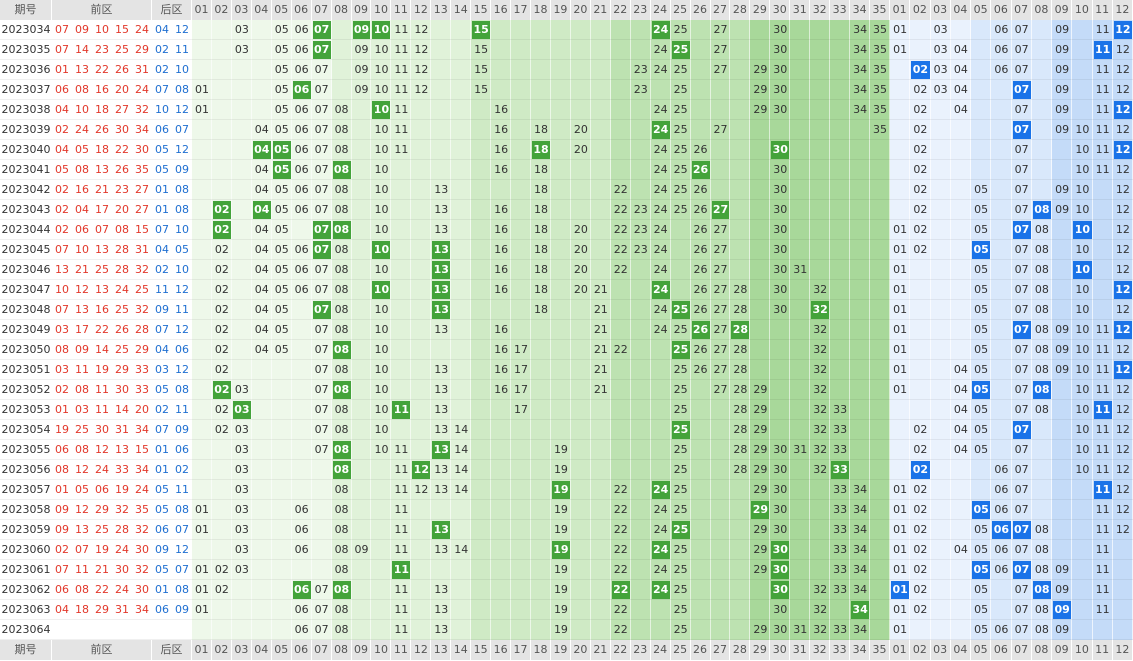 This screenshot has height=661, width=1133. I want to click on front-cell: 24, so click(660, 329).